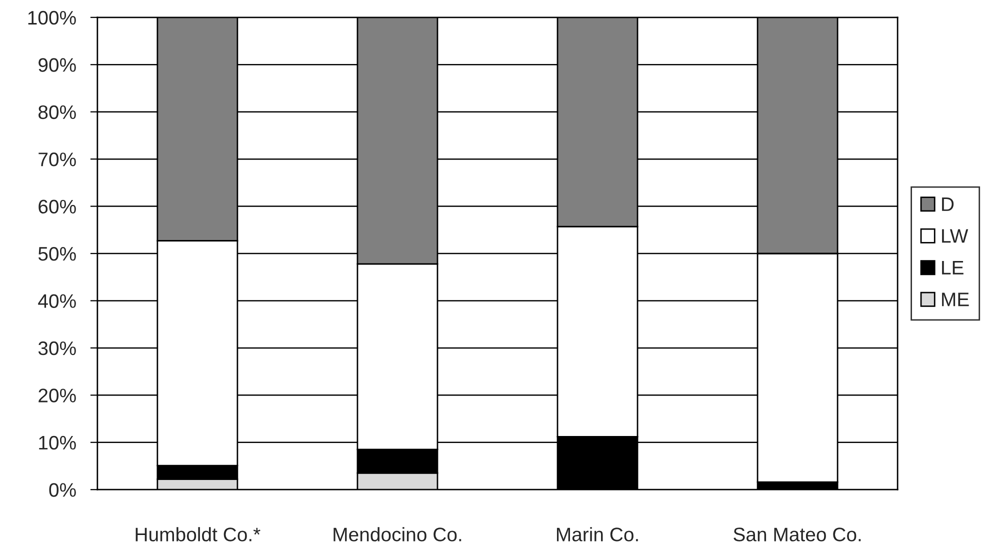 Image resolution: width=994 pixels, height=544 pixels. What do you see at coordinates (57, 443) in the screenshot?
I see `y-tick-label: 10%` at bounding box center [57, 443].